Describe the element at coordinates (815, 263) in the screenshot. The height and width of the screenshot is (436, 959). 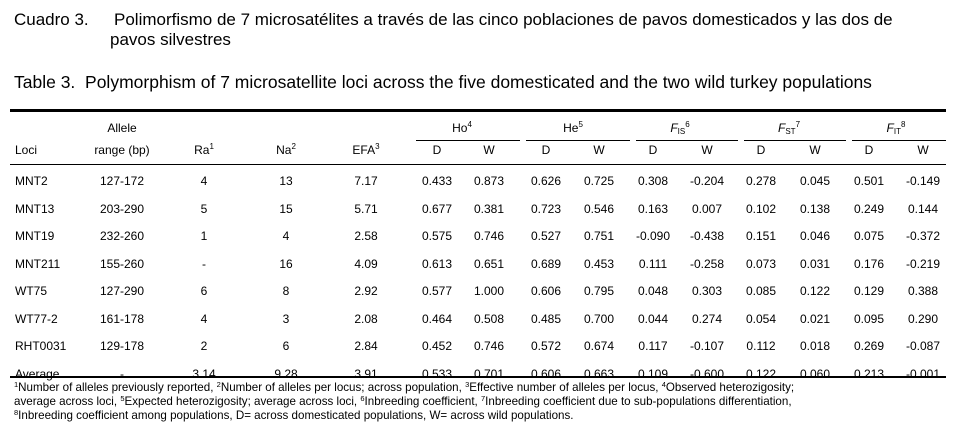
I see `cell-fst-w: 0.031` at that location.